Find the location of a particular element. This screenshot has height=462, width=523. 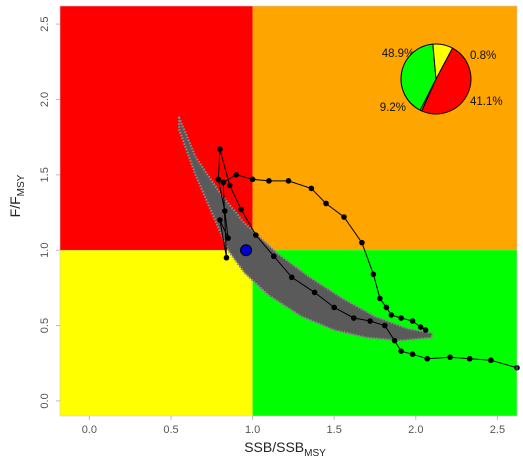

x-tick-label: 2.5 is located at coordinates (497, 430).